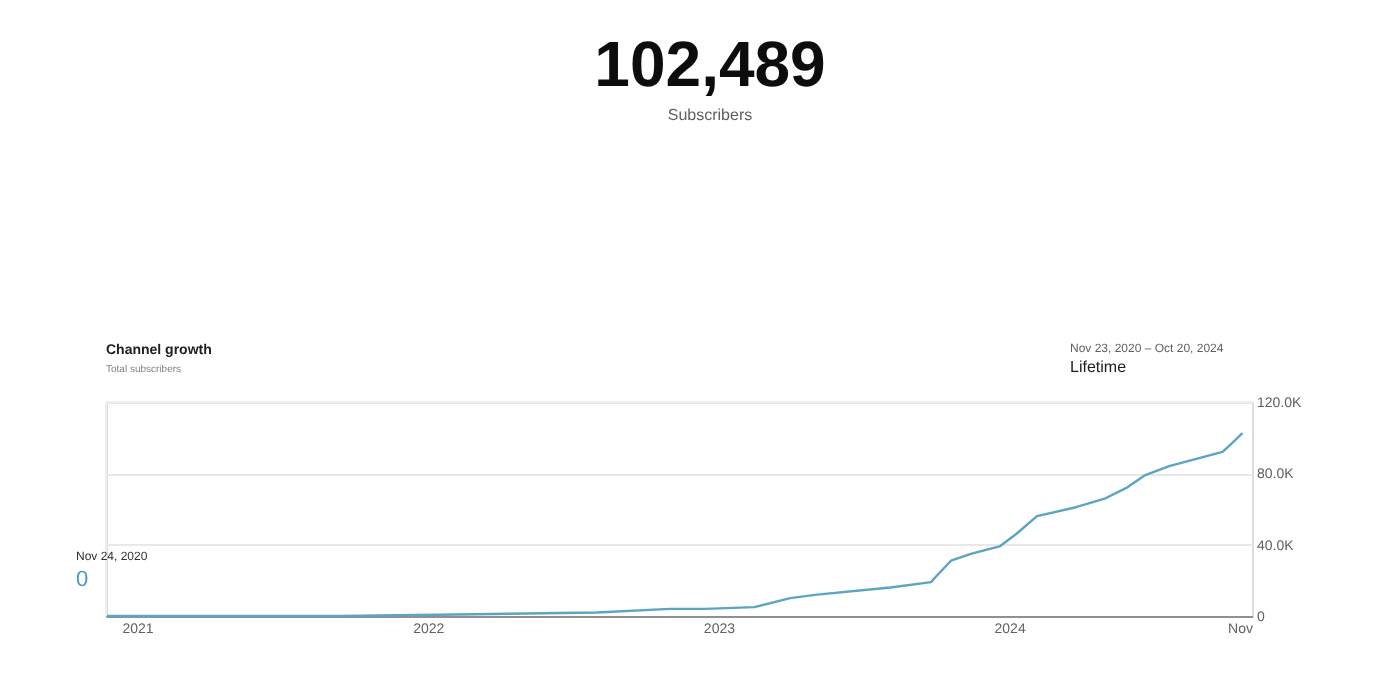 This screenshot has height=678, width=1400. I want to click on text: Subscribers, so click(710, 115).